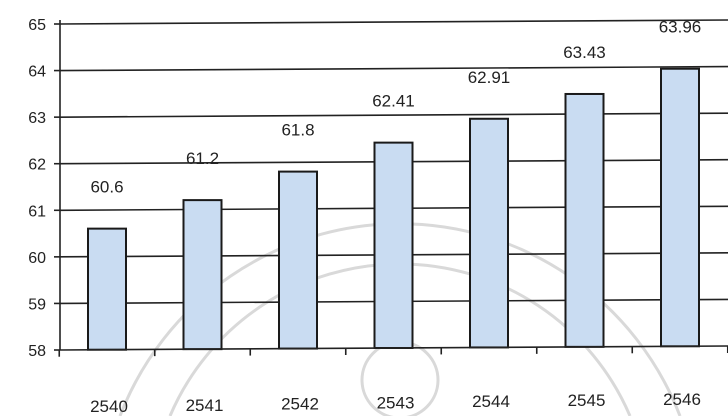 Image resolution: width=728 pixels, height=416 pixels. What do you see at coordinates (37, 304) in the screenshot?
I see `y-tick-label: 59` at bounding box center [37, 304].